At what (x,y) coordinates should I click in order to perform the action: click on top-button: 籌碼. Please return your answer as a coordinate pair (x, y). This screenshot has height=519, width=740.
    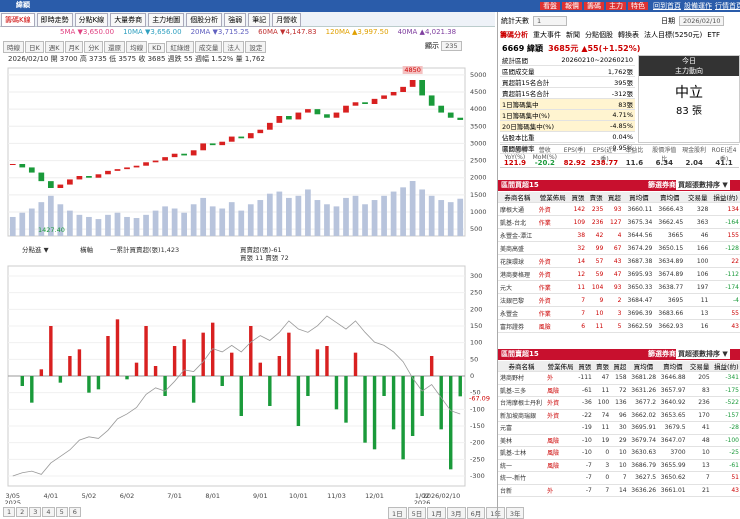
    Looking at the image, I should click on (594, 6).